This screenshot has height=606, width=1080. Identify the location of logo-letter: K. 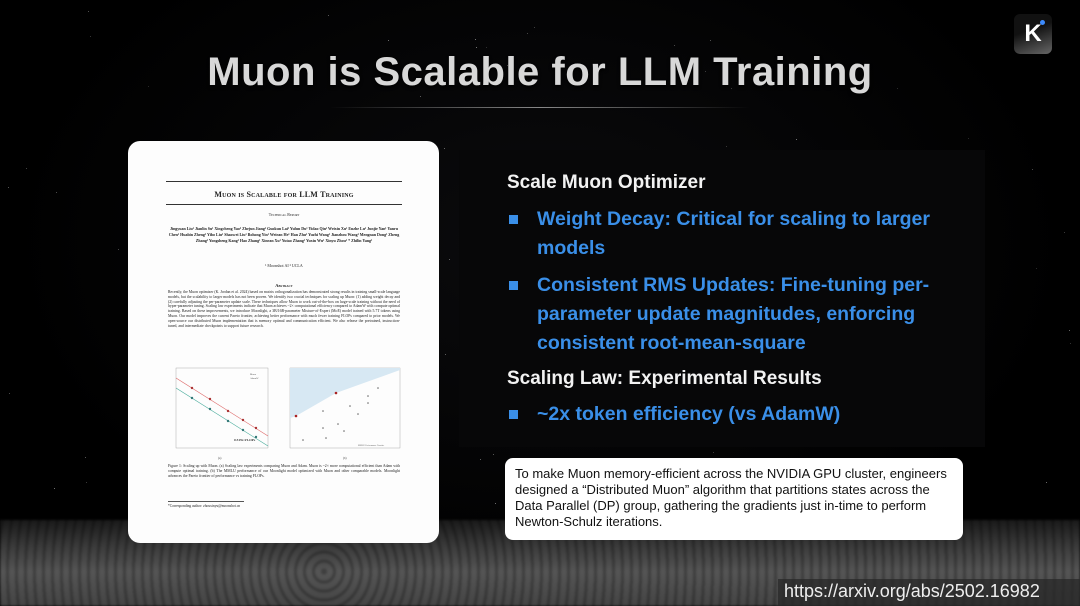
(1033, 33).